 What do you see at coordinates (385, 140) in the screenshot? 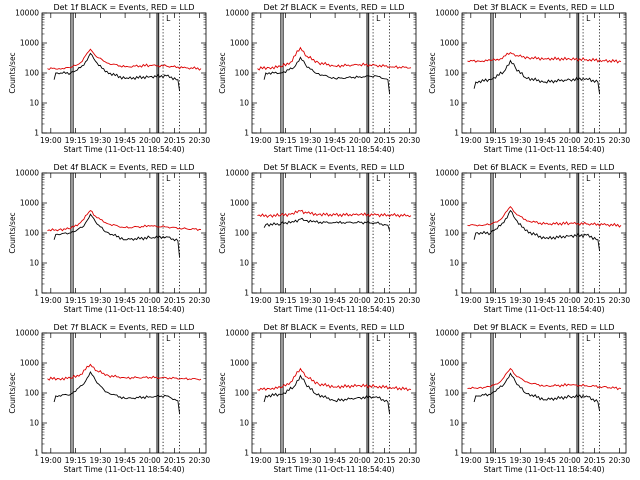
I see `chart-2-xtick-label: 20:15` at bounding box center [385, 140].